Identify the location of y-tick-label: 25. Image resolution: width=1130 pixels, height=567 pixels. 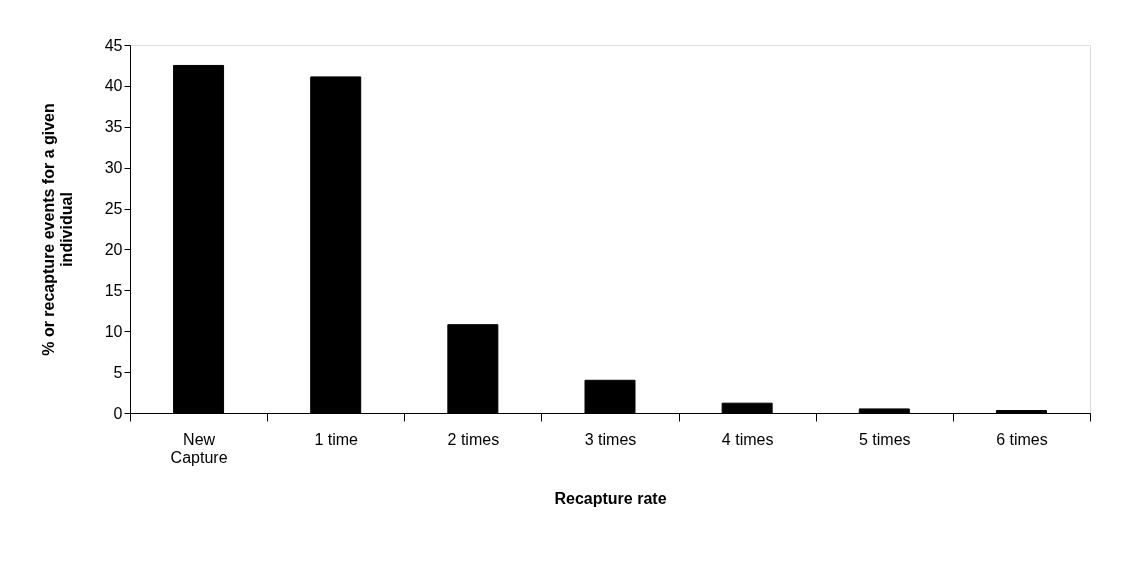
(113, 209).